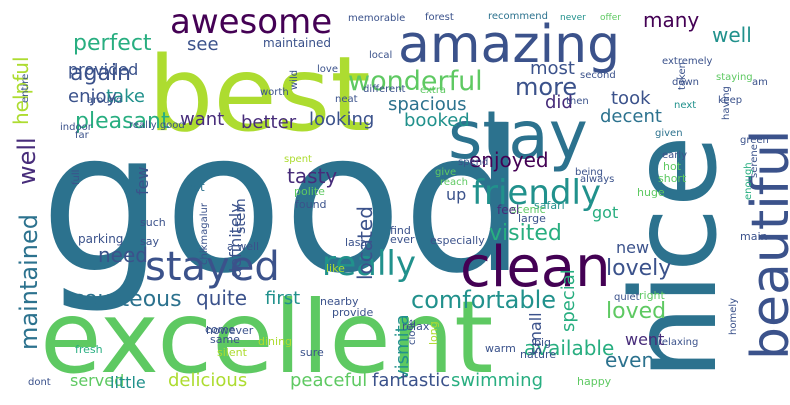 This screenshot has height=405, width=790. What do you see at coordinates (674, 155) in the screenshot?
I see `word-early: early` at bounding box center [674, 155].